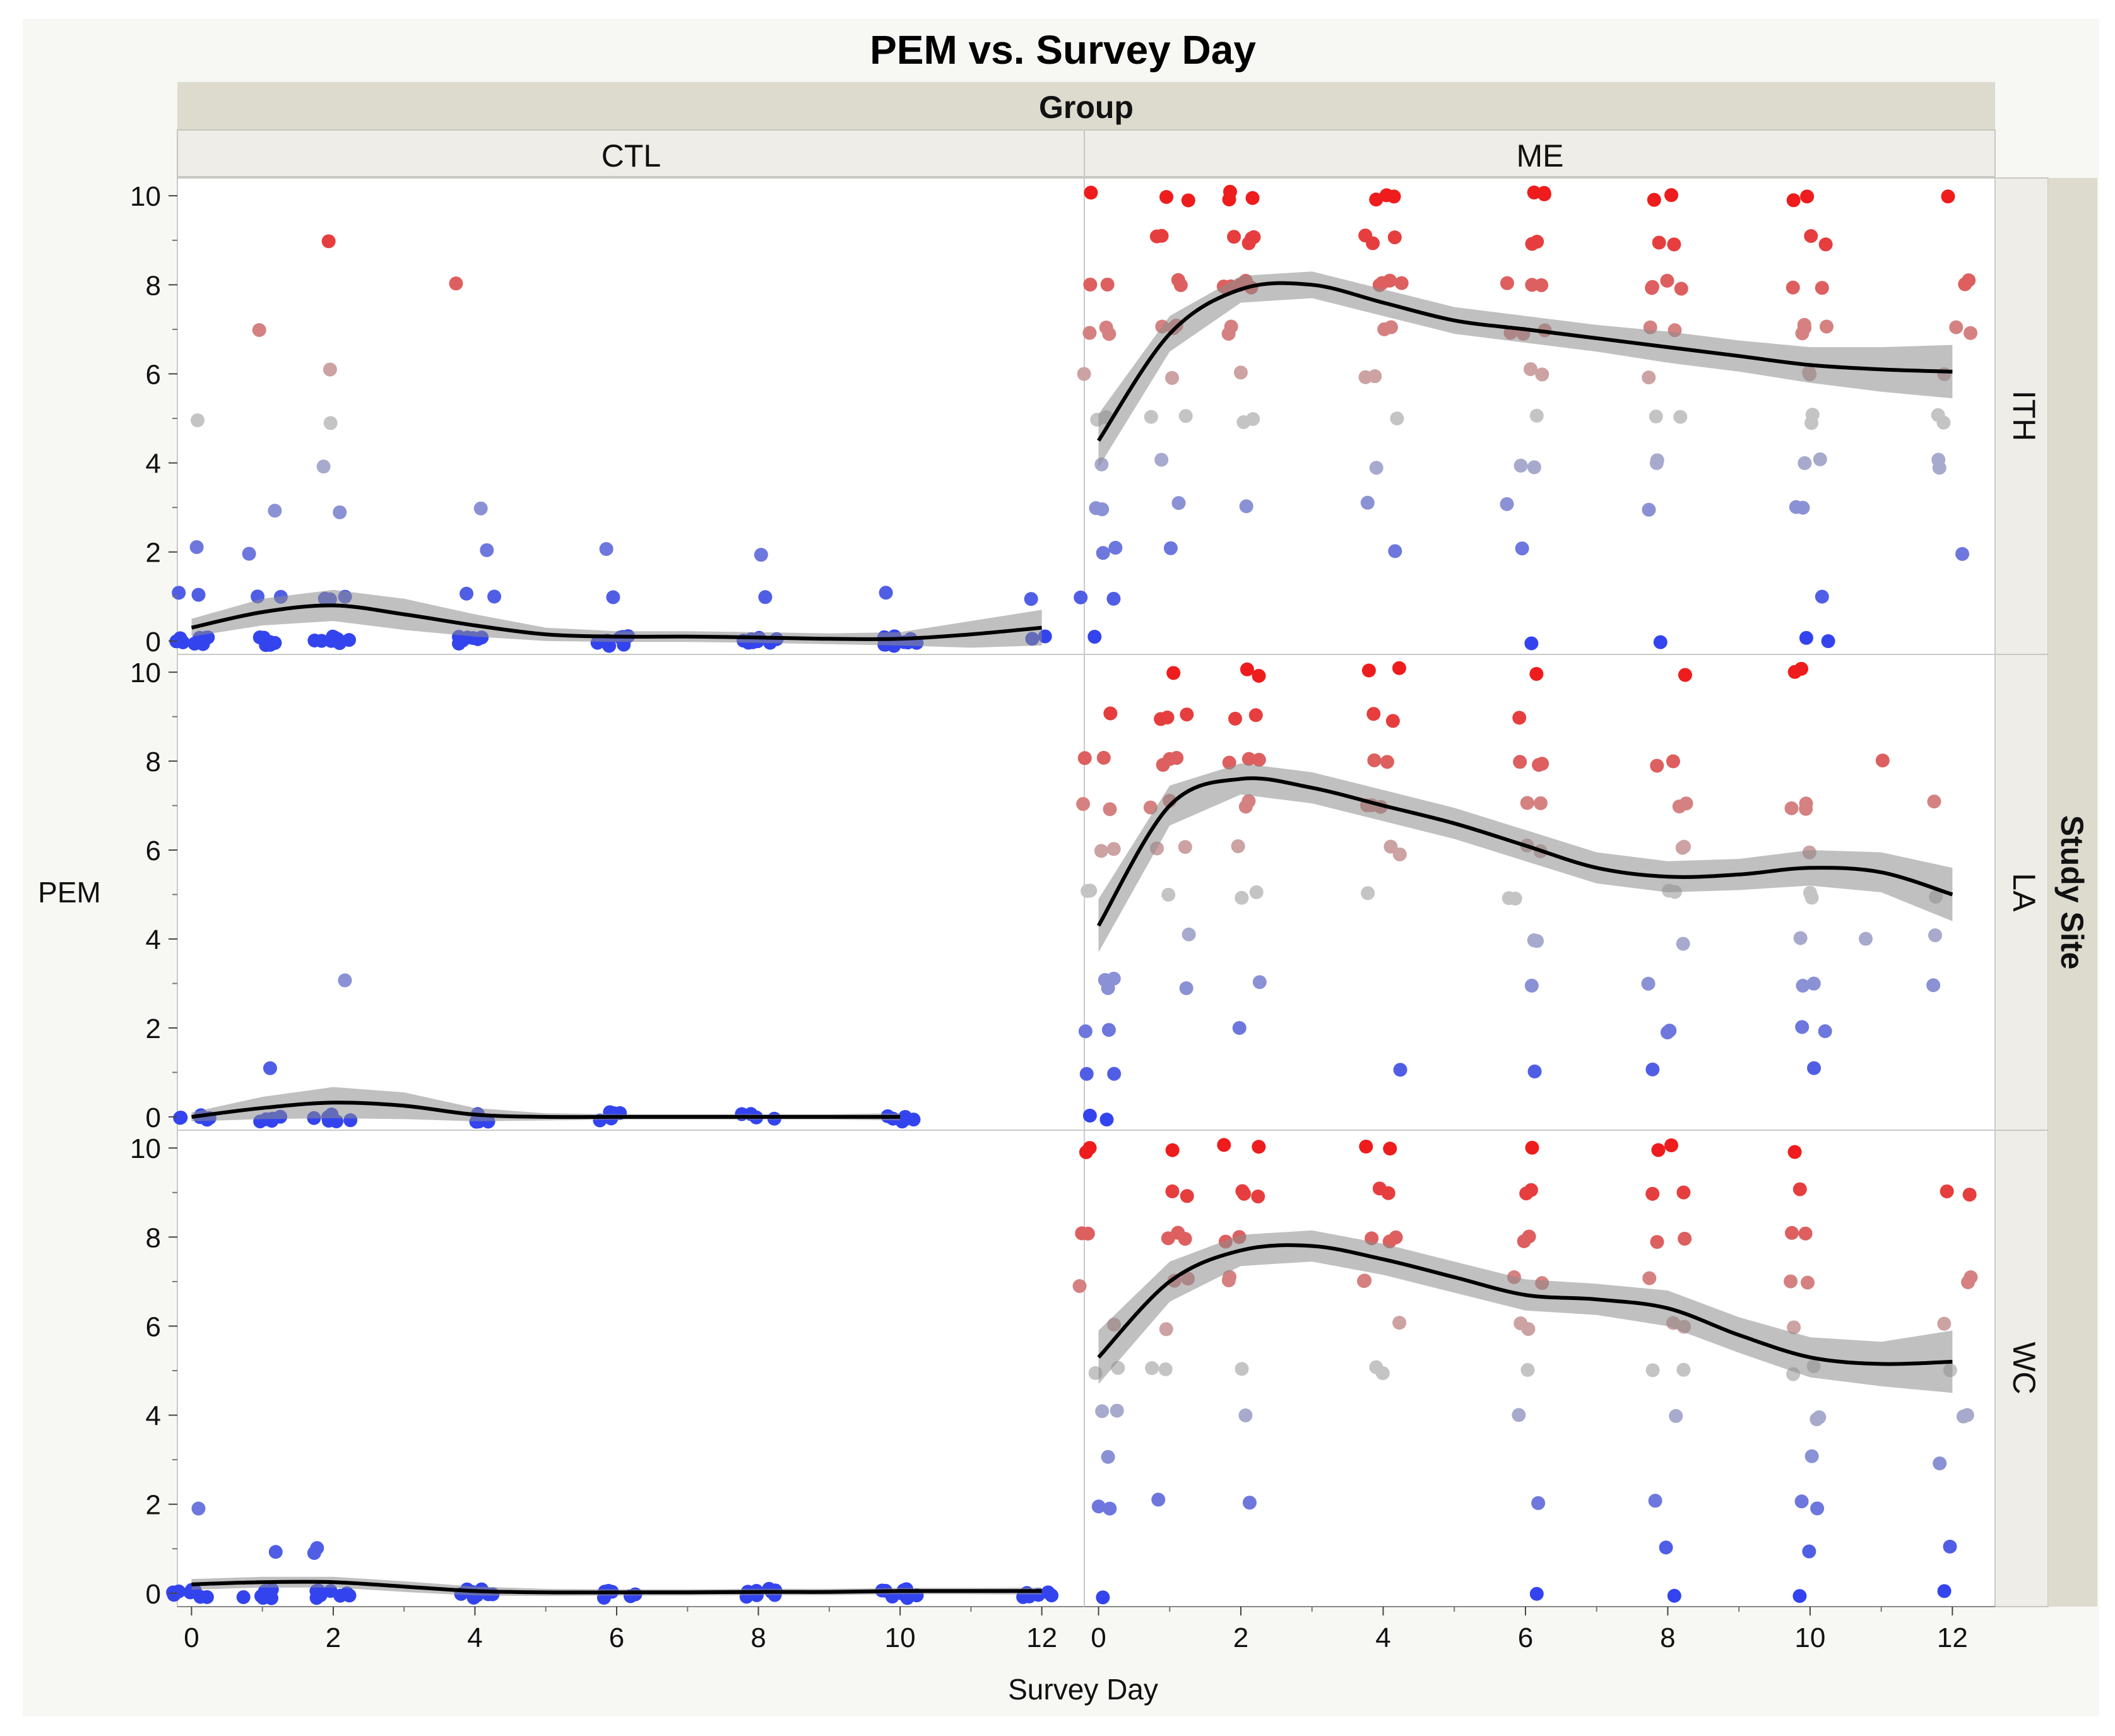 The height and width of the screenshot is (1736, 2115). What do you see at coordinates (607, 1391) in the screenshot?
I see `panel-ctl-wc: 0 2 4 6 8 10 0 2 4 6 8 10 12` at bounding box center [607, 1391].